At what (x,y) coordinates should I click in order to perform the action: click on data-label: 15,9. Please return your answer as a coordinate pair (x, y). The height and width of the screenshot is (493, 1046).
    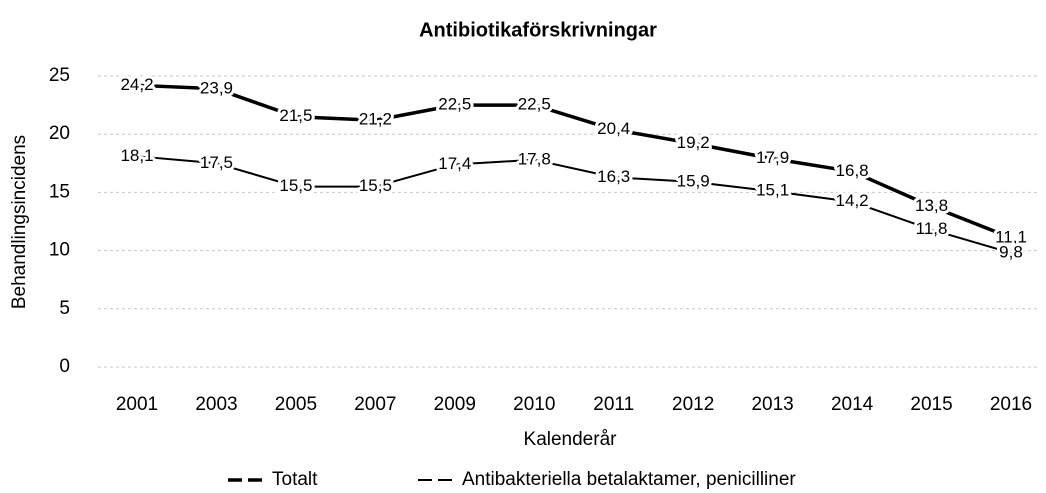
    Looking at the image, I should click on (693, 180).